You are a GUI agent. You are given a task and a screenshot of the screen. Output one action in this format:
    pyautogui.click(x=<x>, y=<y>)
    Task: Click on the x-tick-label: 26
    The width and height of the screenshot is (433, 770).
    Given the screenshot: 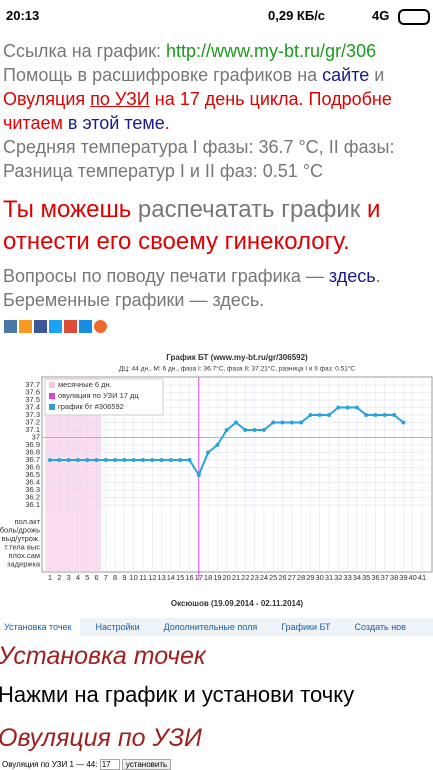 What is the action you would take?
    pyautogui.click(x=282, y=577)
    